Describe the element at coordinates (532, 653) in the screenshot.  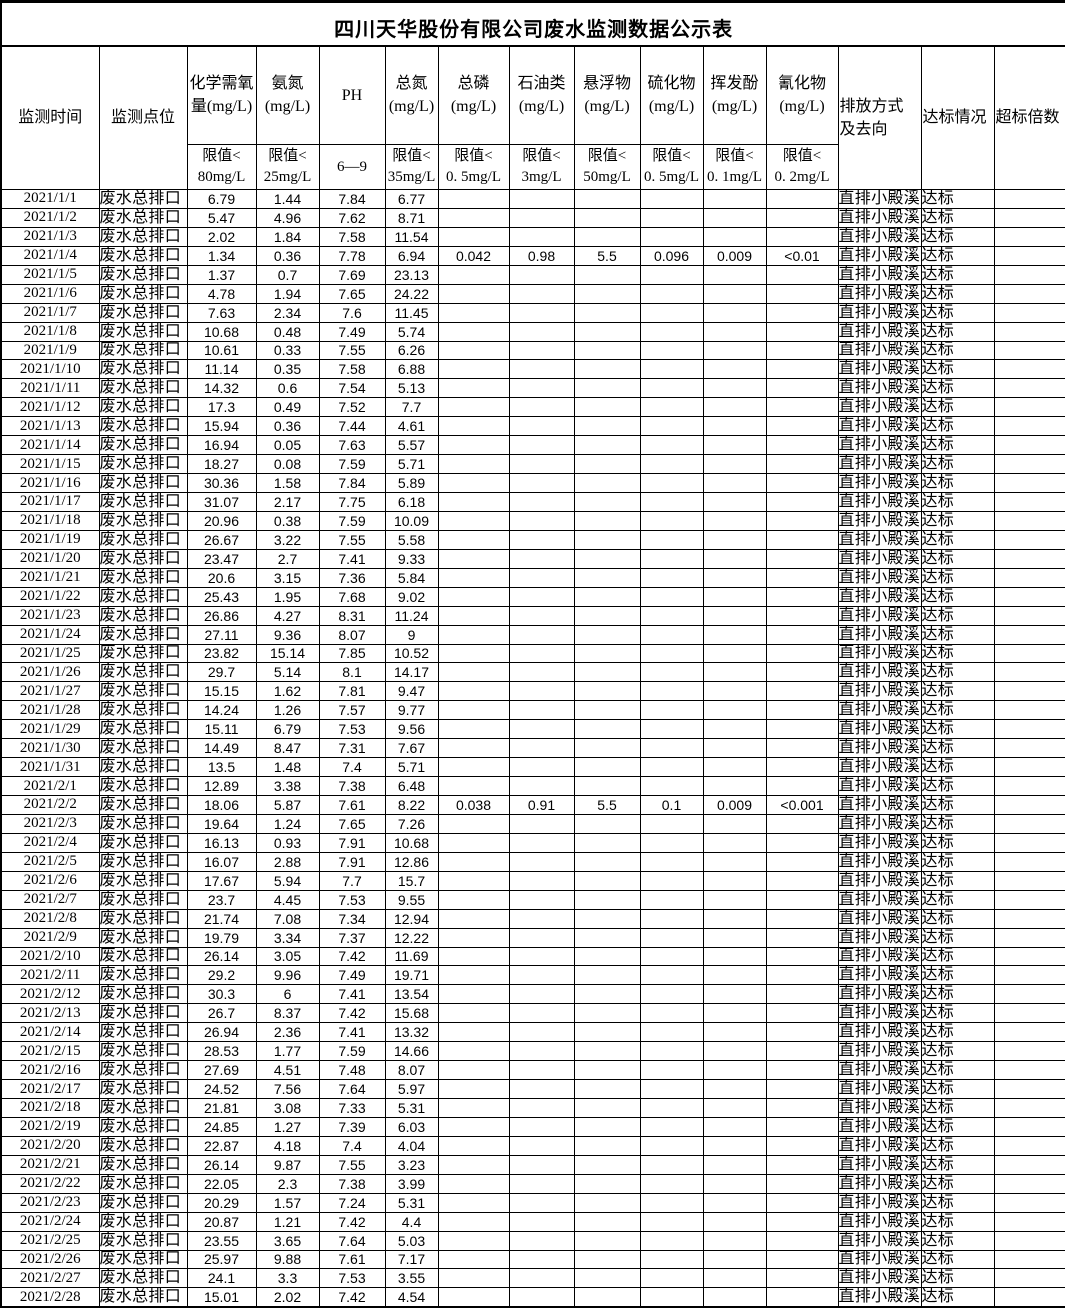
I see `table-row: 2021/1/25 废水总排口 23.82 15.14 7.85 10.52 直排小殿溪 达标` at that location.